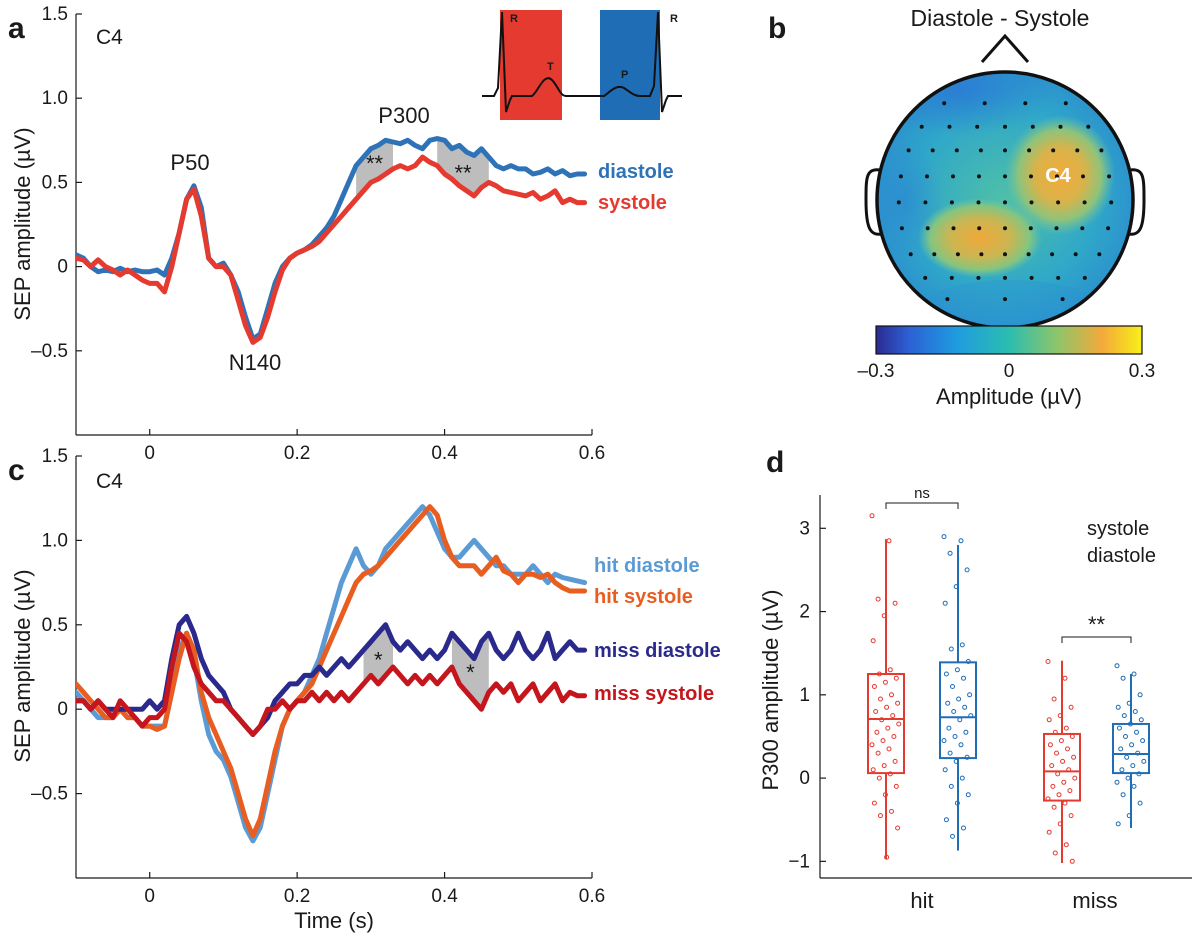 This screenshot has width=1200, height=941. What do you see at coordinates (255, 362) in the screenshot?
I see `peak-label-n140: N140` at bounding box center [255, 362].